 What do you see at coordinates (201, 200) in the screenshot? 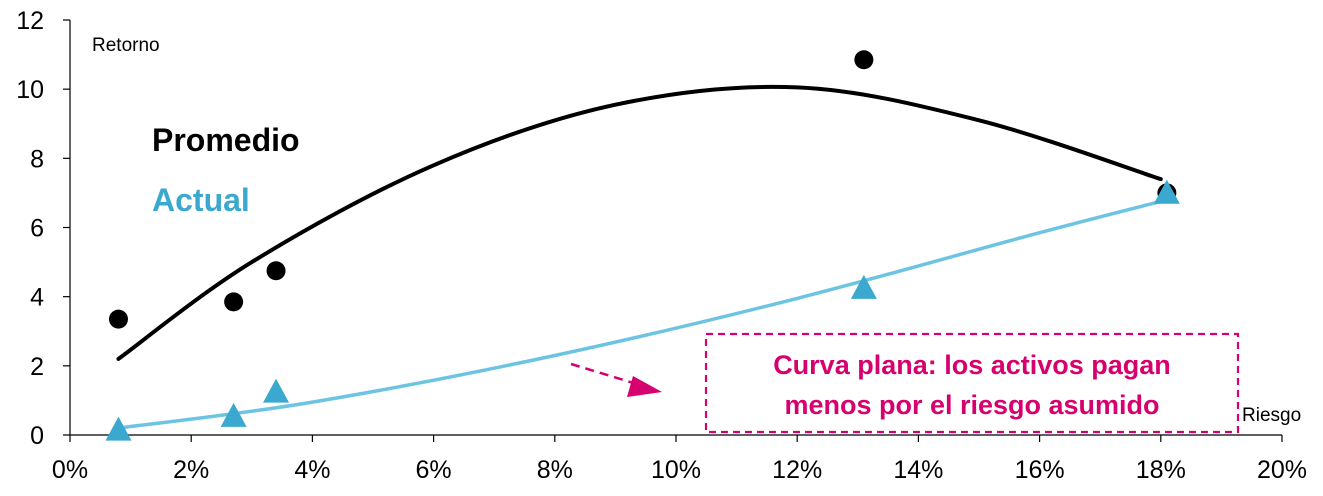
I see `legend-item-actual: Actual` at bounding box center [201, 200].